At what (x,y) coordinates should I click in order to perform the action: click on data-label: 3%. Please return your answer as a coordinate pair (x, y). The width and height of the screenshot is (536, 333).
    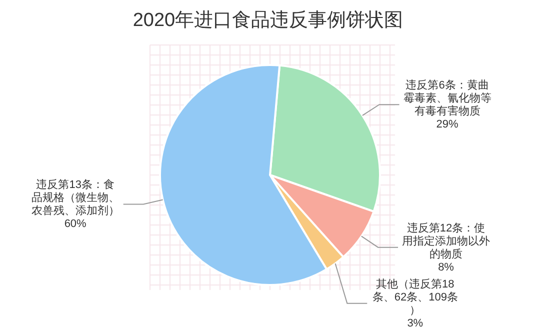
    Looking at the image, I should click on (415, 323).